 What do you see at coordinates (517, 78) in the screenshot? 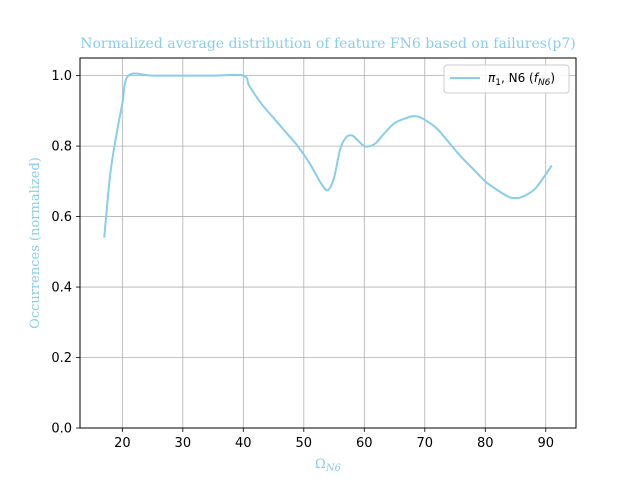
I see `legend-mid: , N6 (` at bounding box center [517, 78].